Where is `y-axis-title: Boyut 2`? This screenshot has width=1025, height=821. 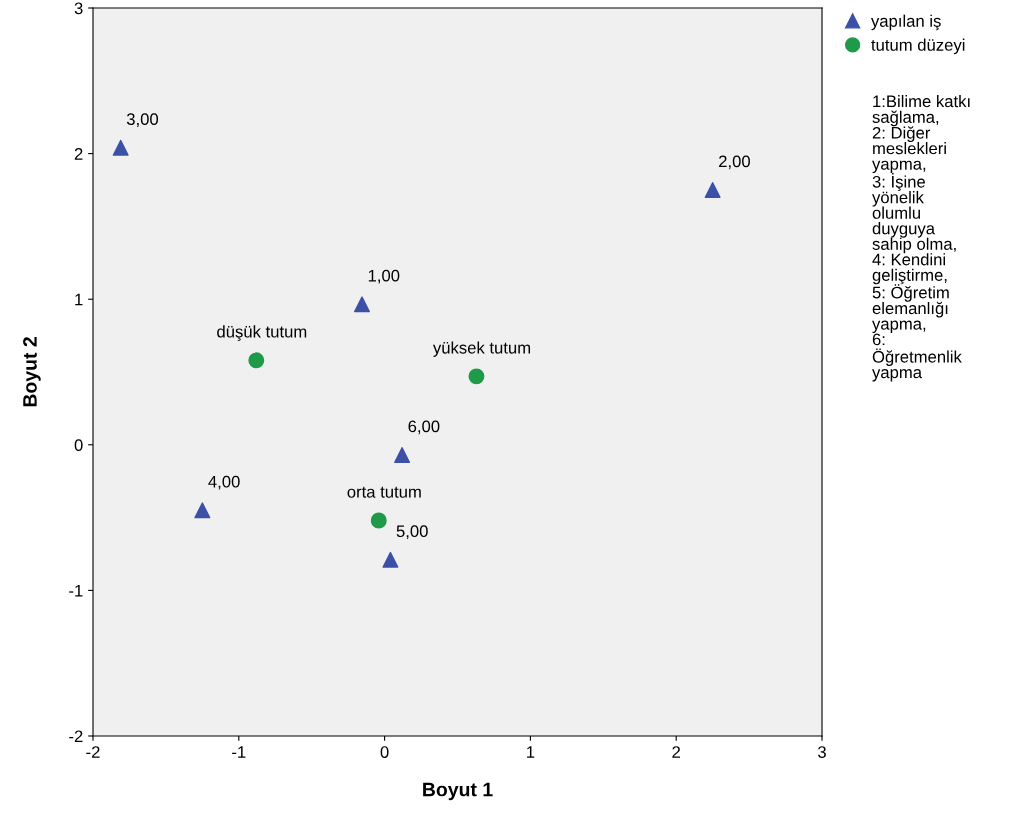 y-axis-title: Boyut 2 is located at coordinates (32, 372).